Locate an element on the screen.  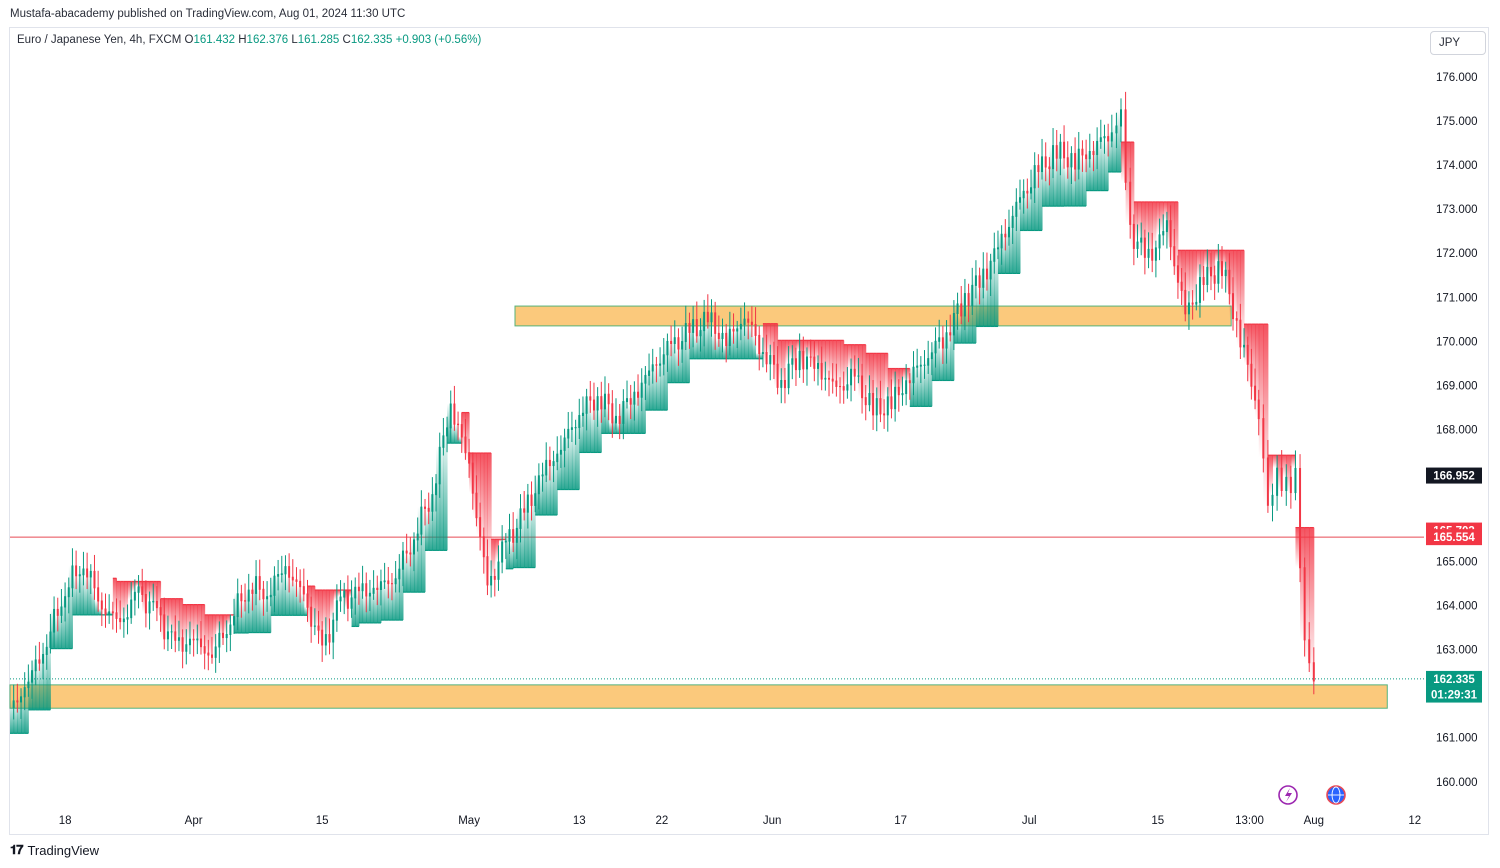
x-tick-label: Jun is located at coordinates (772, 821).